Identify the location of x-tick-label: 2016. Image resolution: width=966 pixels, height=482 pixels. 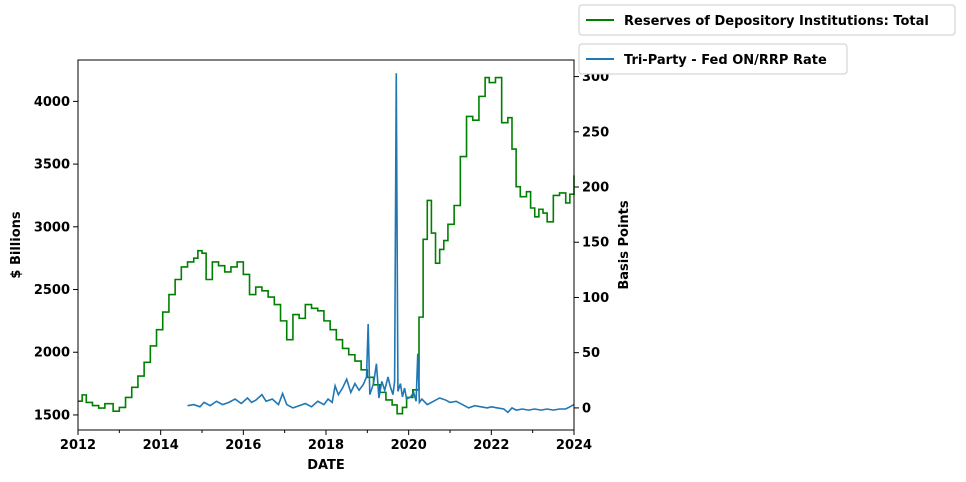
(243, 445).